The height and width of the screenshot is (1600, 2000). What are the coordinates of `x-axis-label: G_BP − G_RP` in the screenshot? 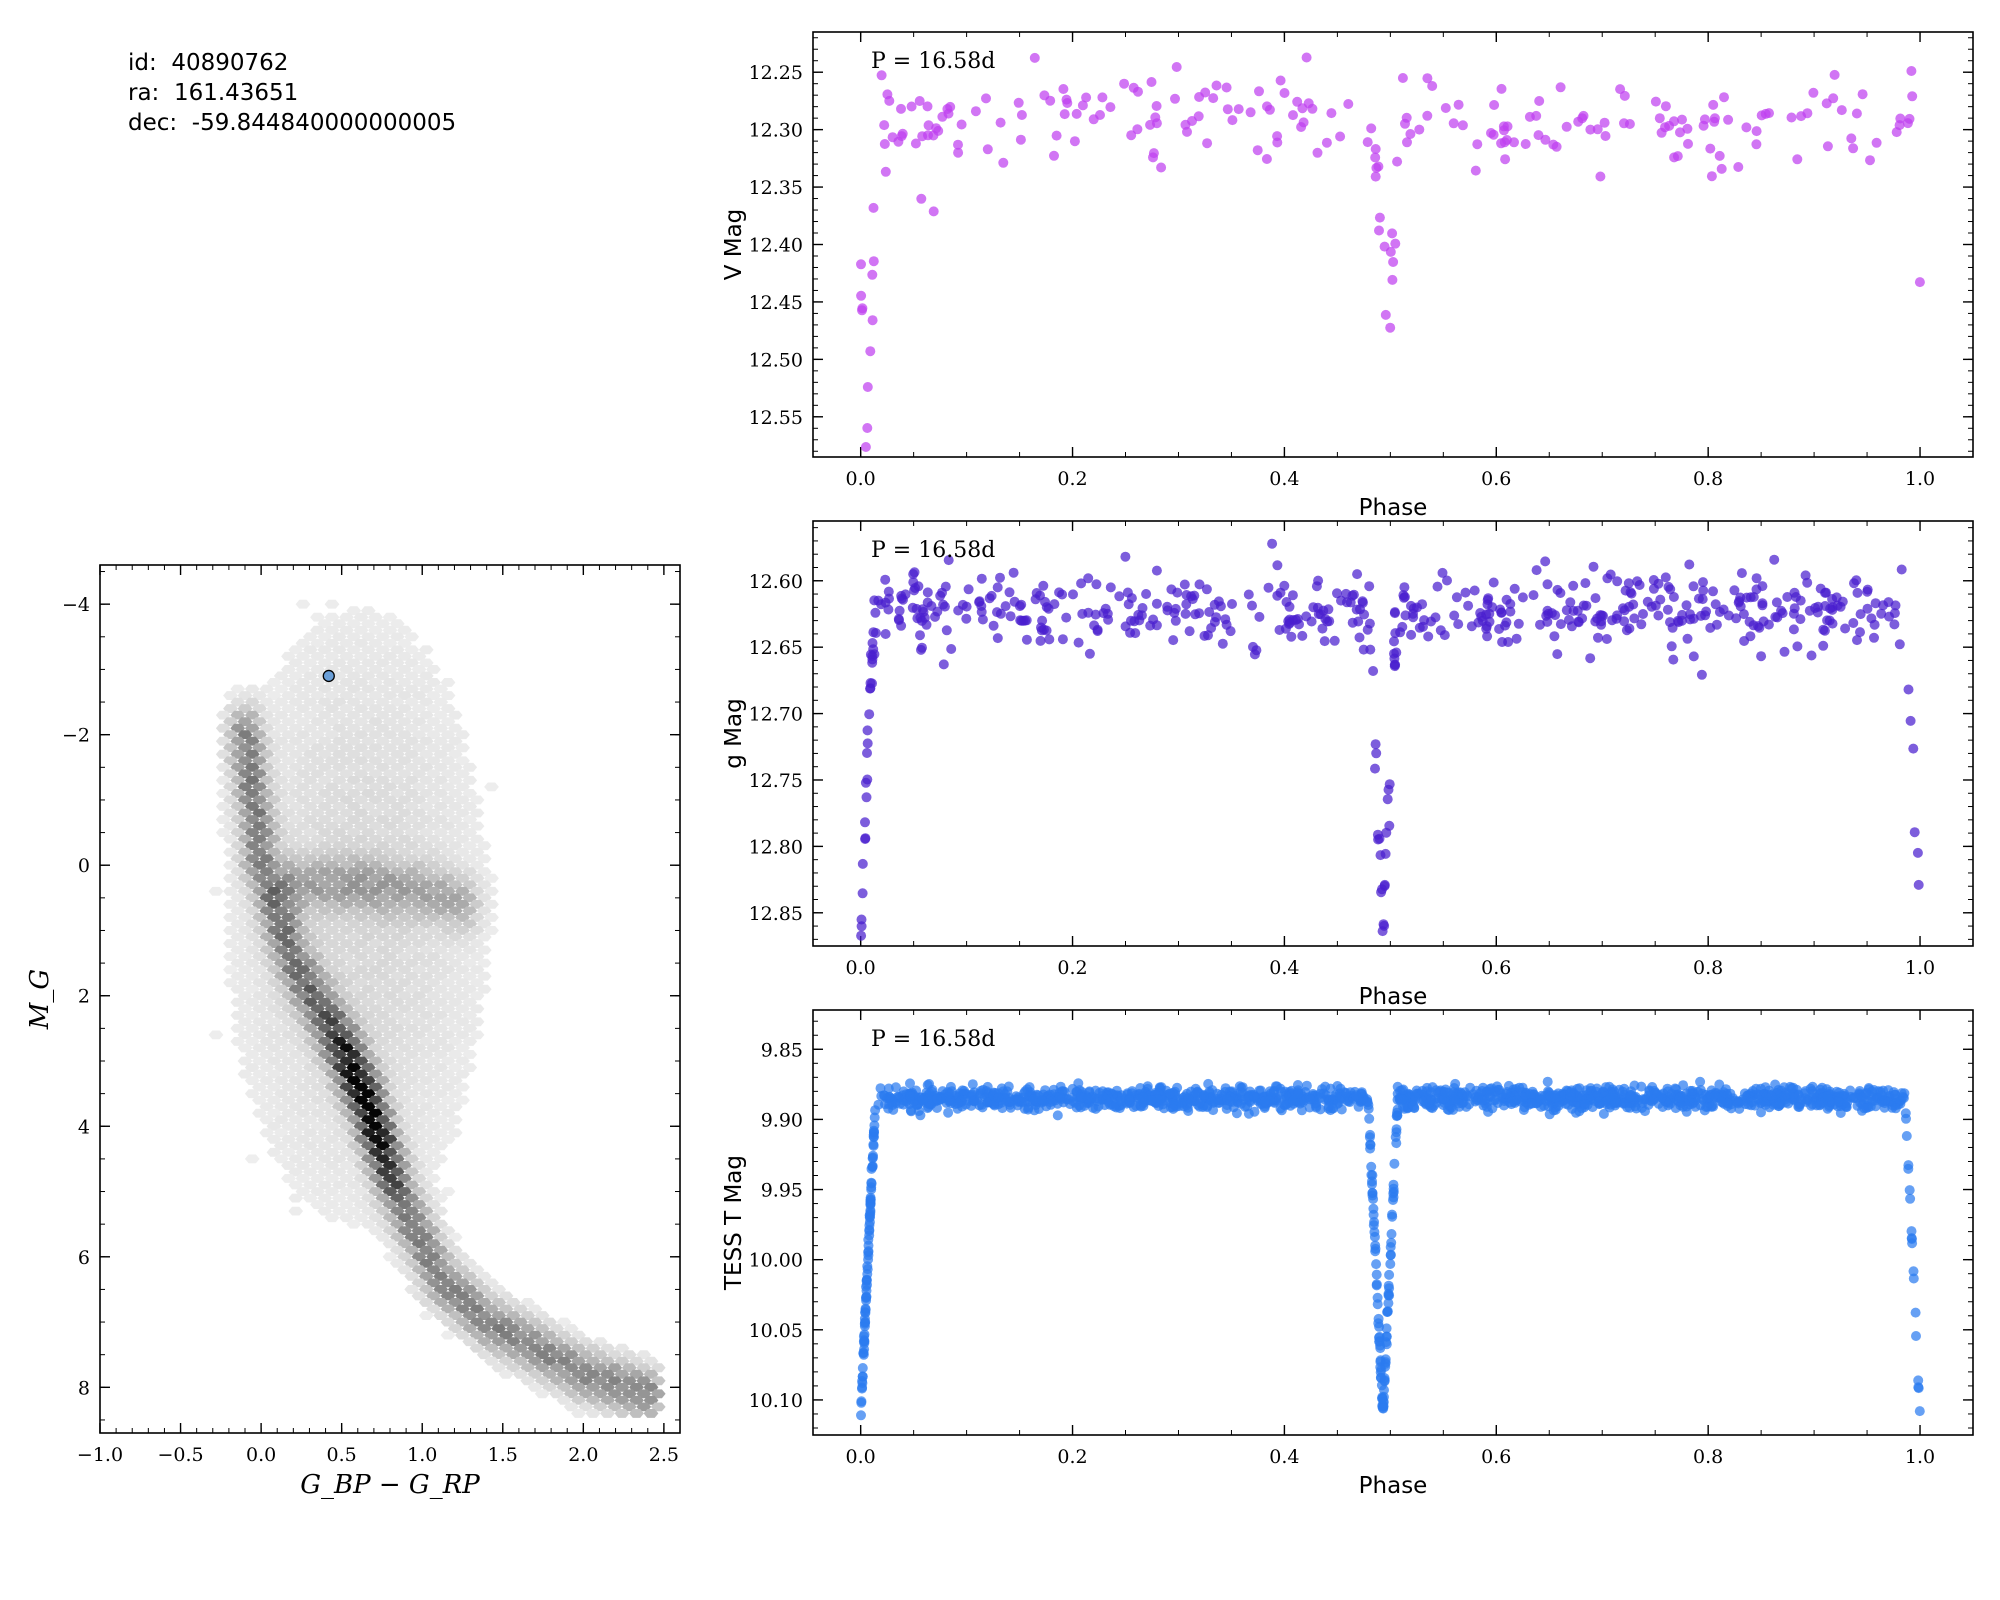 It's located at (390, 1485).